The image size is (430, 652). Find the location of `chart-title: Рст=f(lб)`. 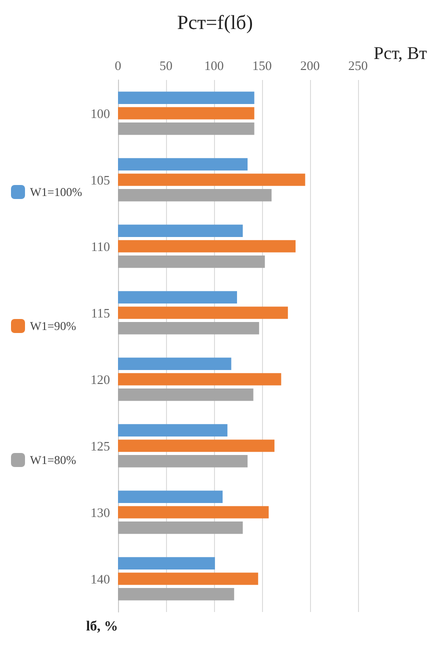

chart-title: Рст=f(lб) is located at coordinates (215, 23).